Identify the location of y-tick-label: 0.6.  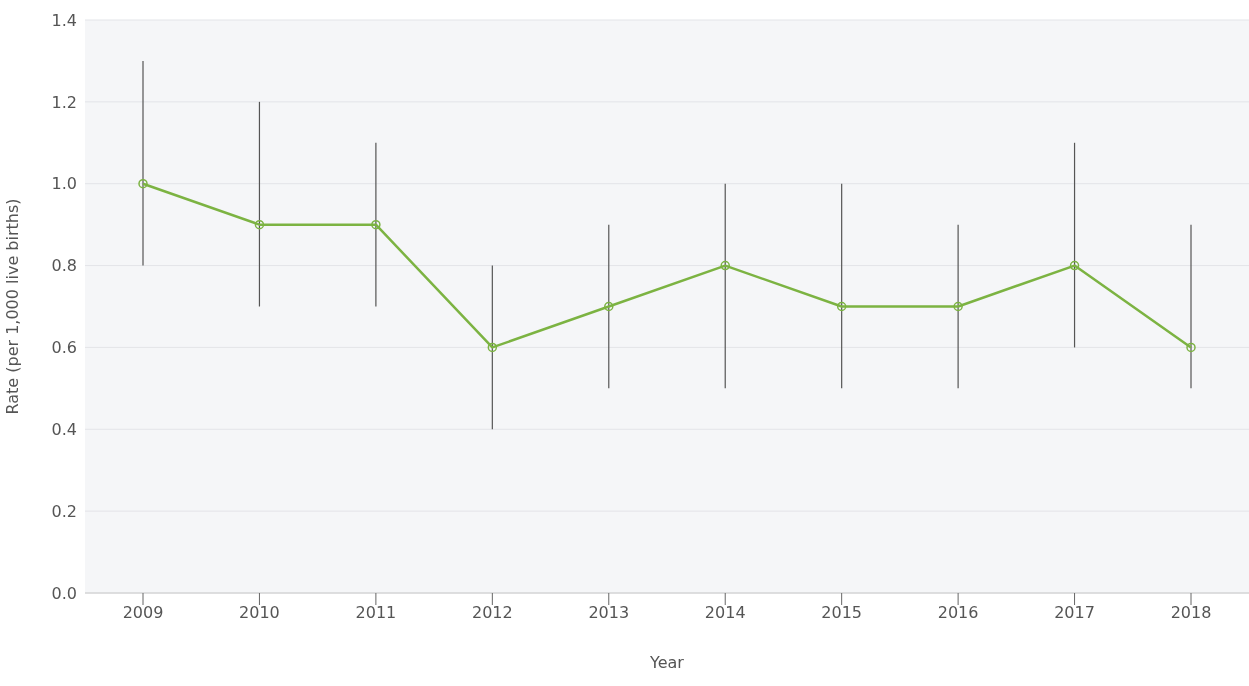
(64, 348).